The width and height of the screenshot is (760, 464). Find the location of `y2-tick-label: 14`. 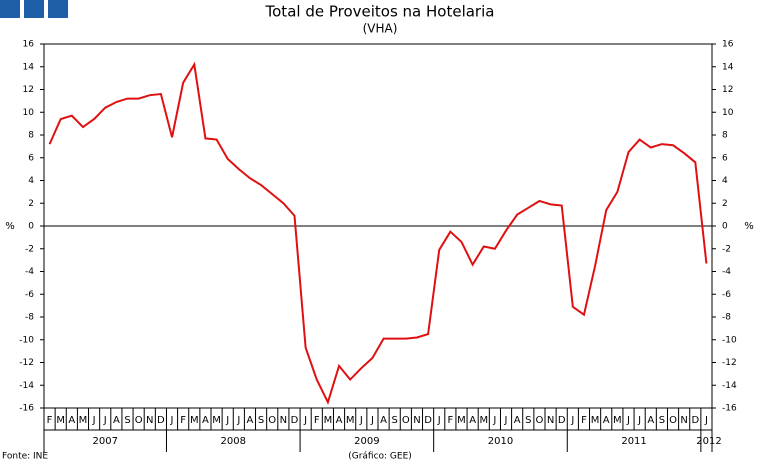

y2-tick-label: 14 is located at coordinates (728, 67).